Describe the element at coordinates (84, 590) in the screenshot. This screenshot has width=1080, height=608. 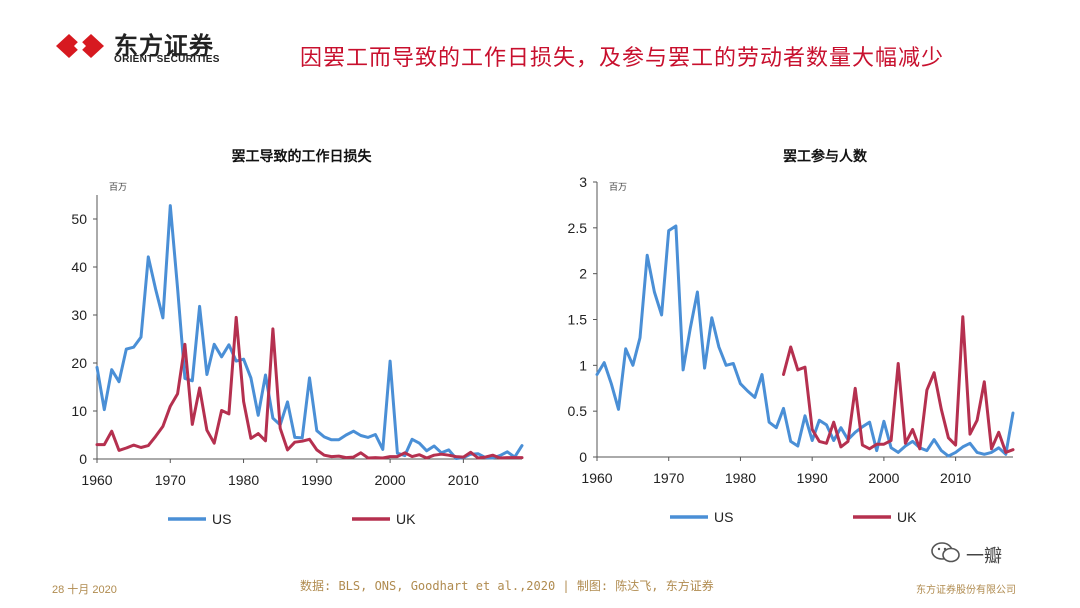
I see `footer-date: 28 十月 2020` at that location.